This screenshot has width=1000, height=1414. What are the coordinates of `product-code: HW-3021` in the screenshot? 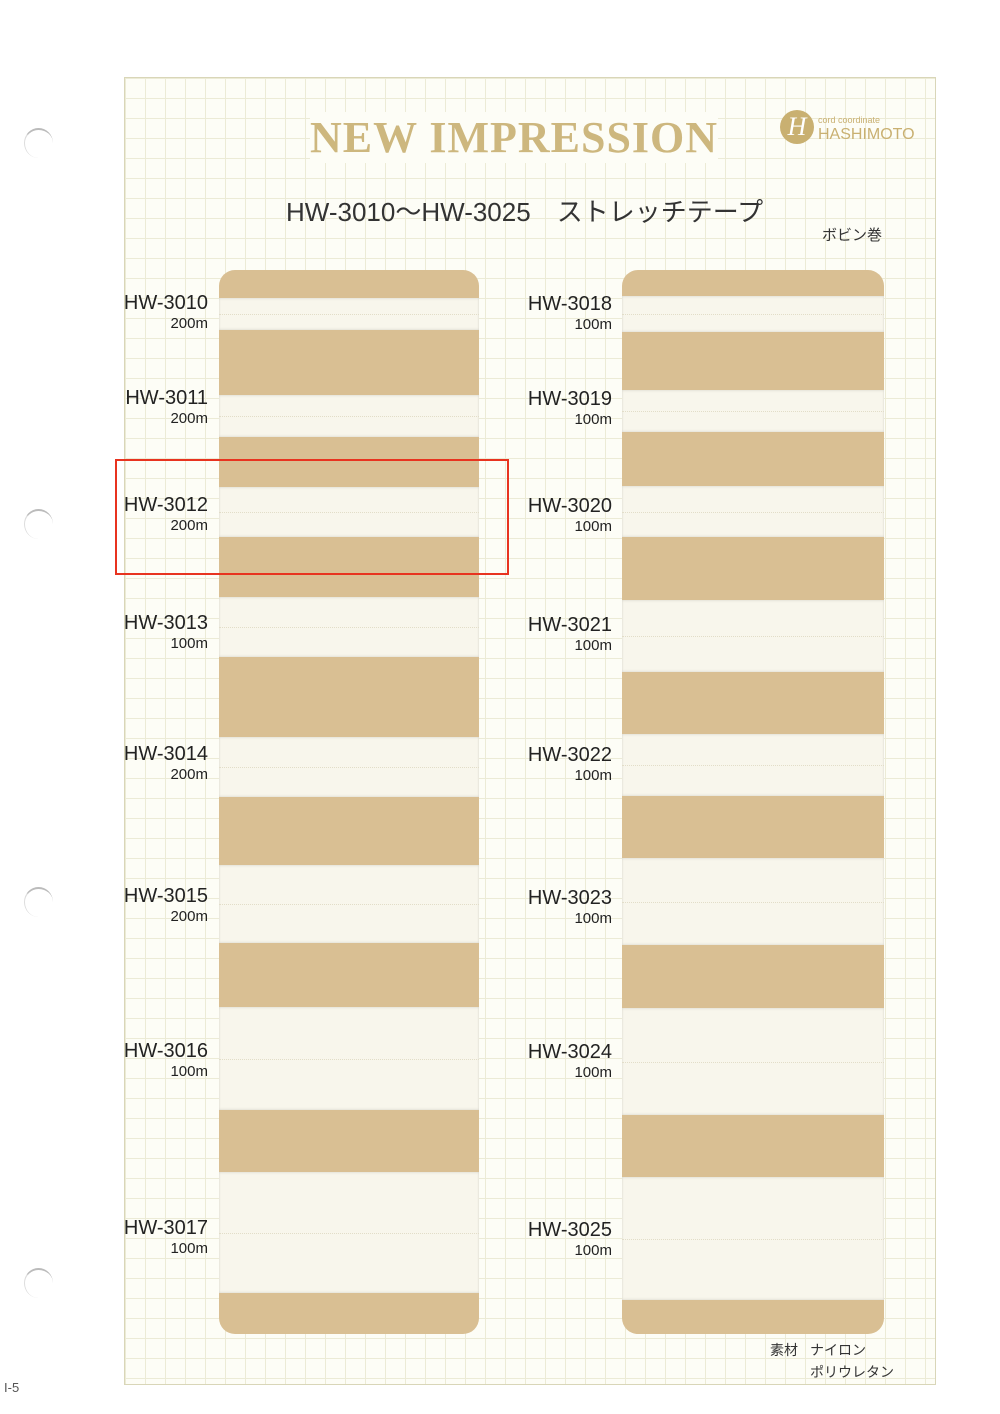 It's located at (569, 625).